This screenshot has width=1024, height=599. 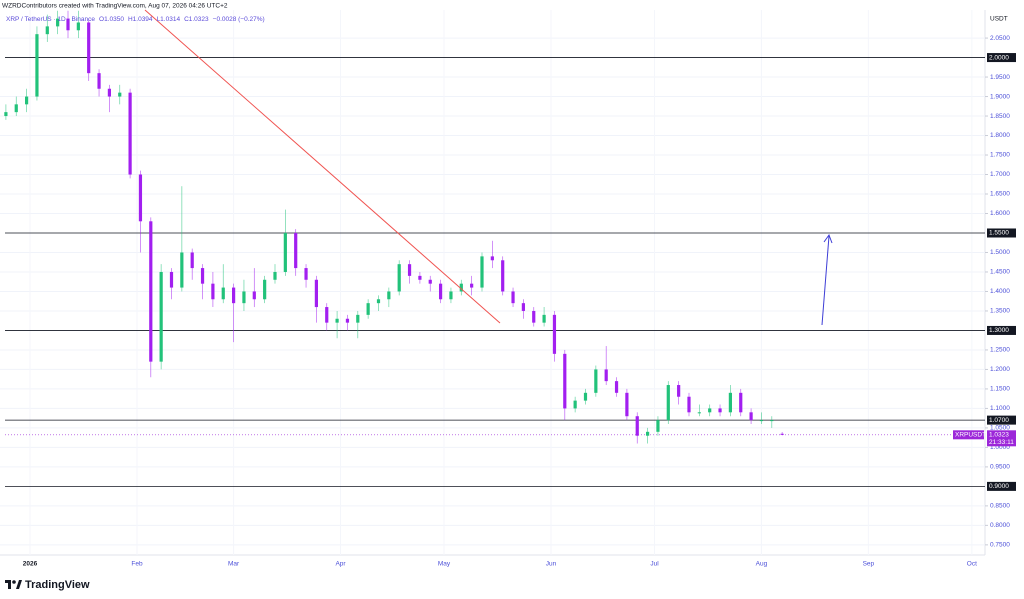 I want to click on symbol: XRP / TetherUS · 1D · Binance, so click(x=50, y=19).